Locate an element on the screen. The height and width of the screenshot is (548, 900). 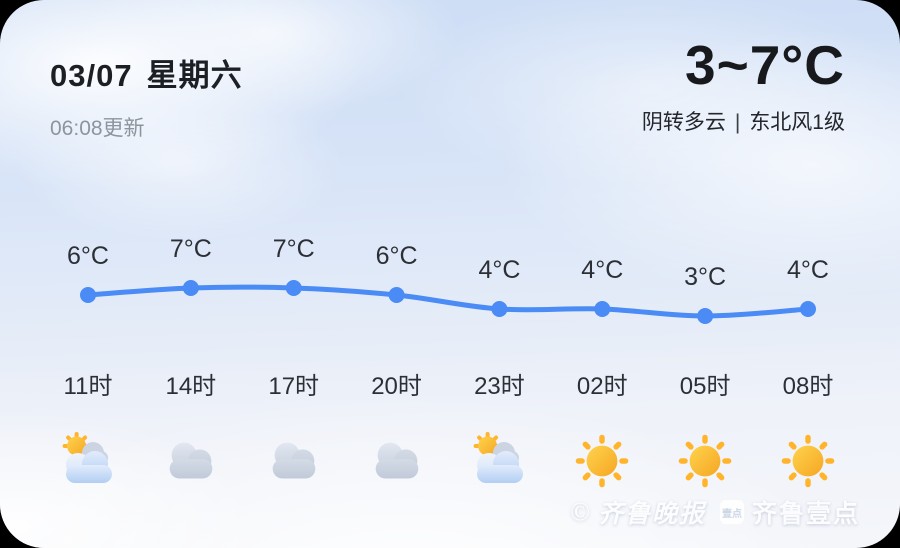
copyright-icon: © is located at coordinates (580, 511).